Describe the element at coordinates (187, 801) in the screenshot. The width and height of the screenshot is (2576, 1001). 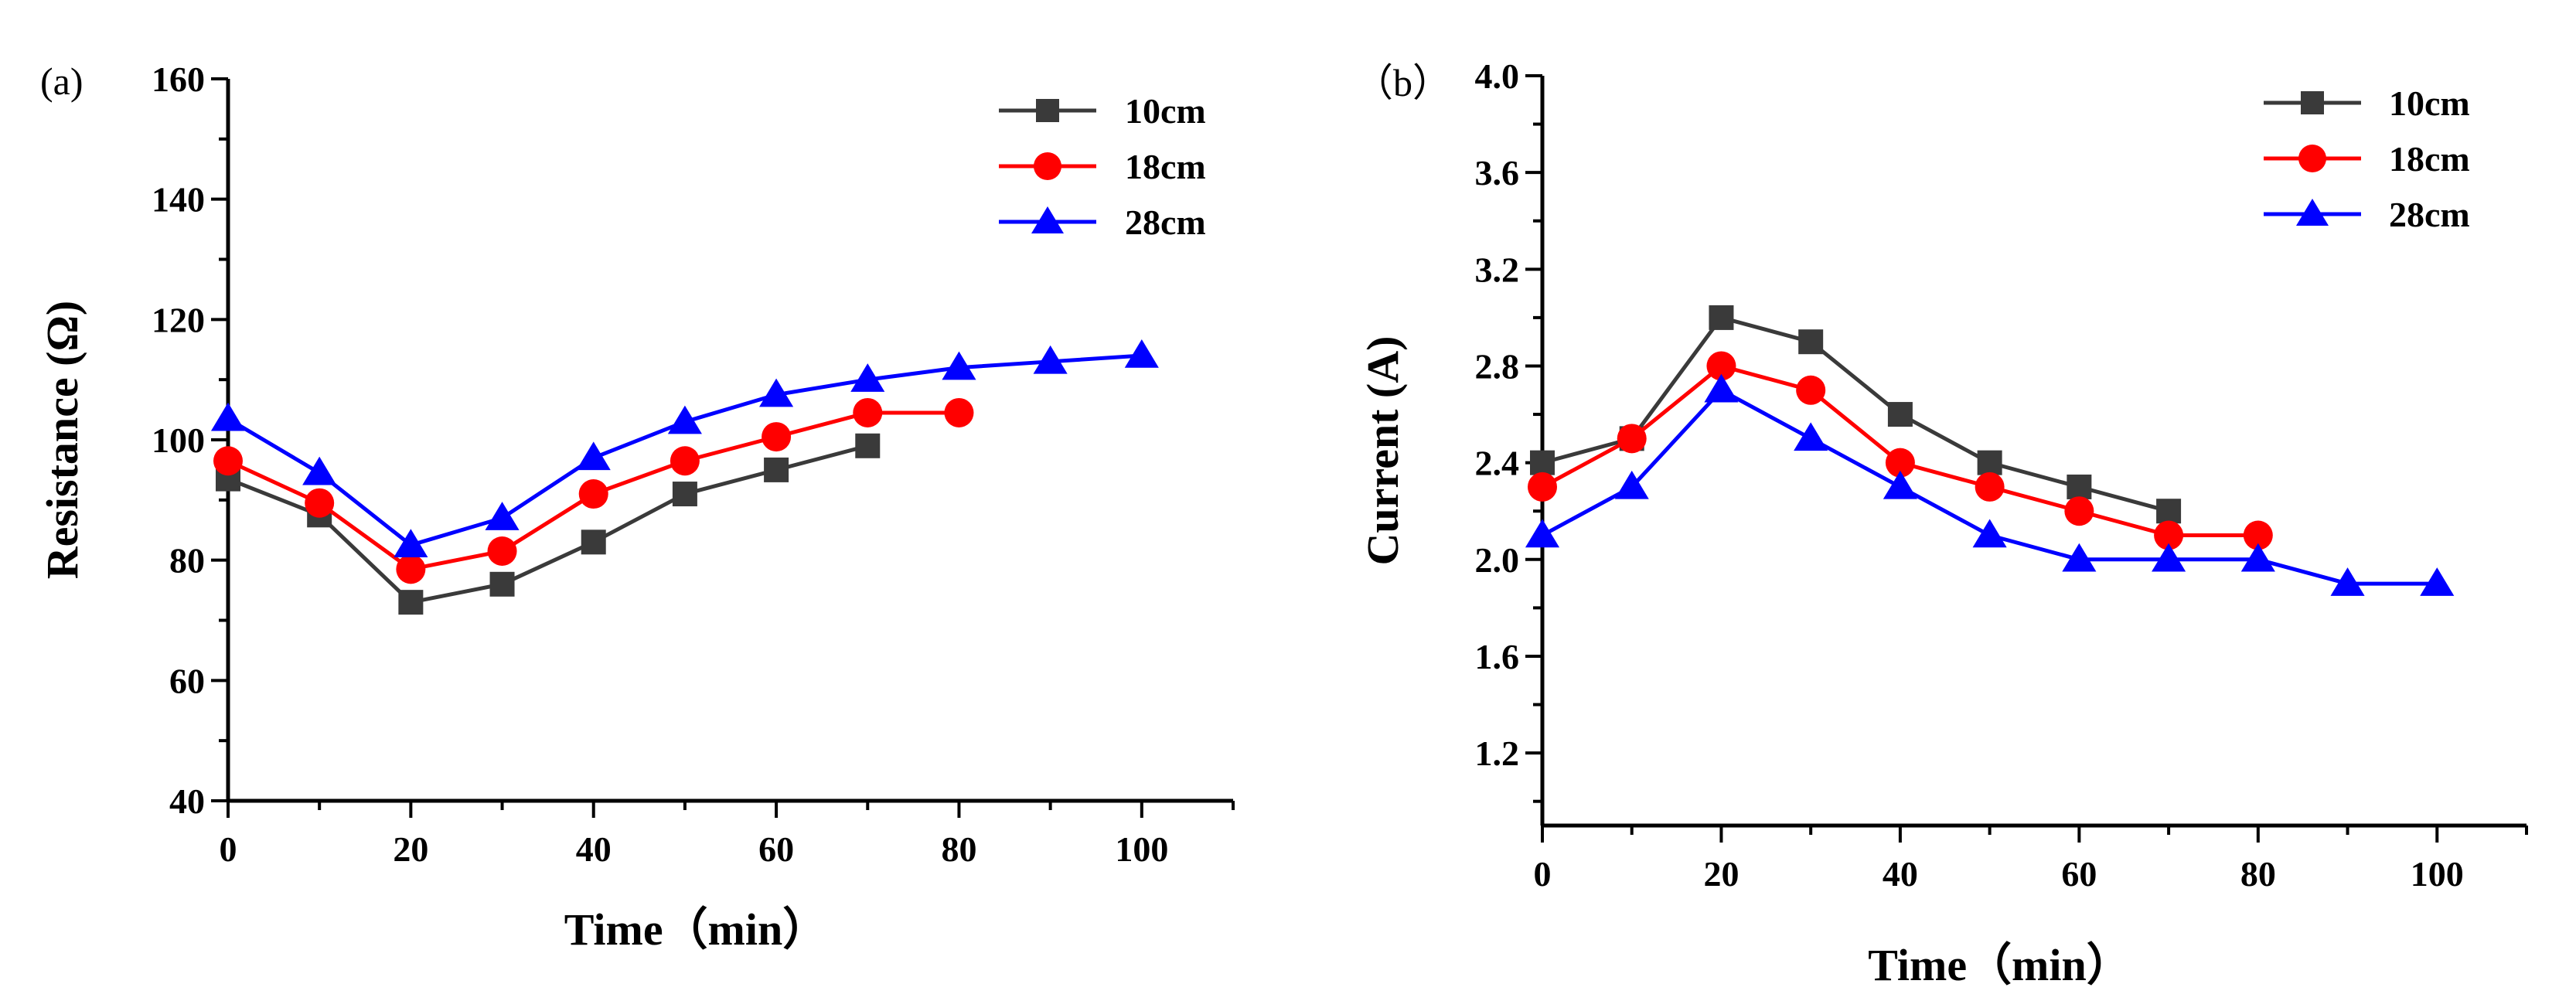
I see `y-tick-label: 40` at that location.